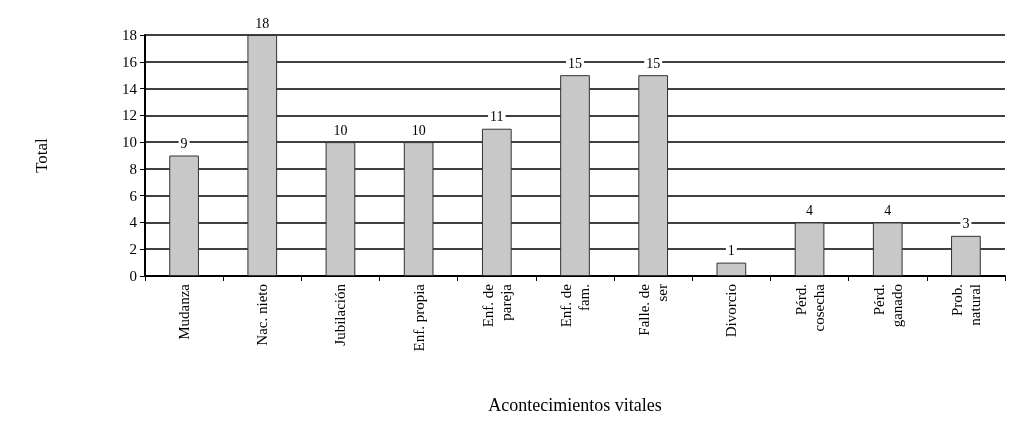 Image resolution: width=1015 pixels, height=441 pixels. I want to click on y-axis-title: Total, so click(41, 155).